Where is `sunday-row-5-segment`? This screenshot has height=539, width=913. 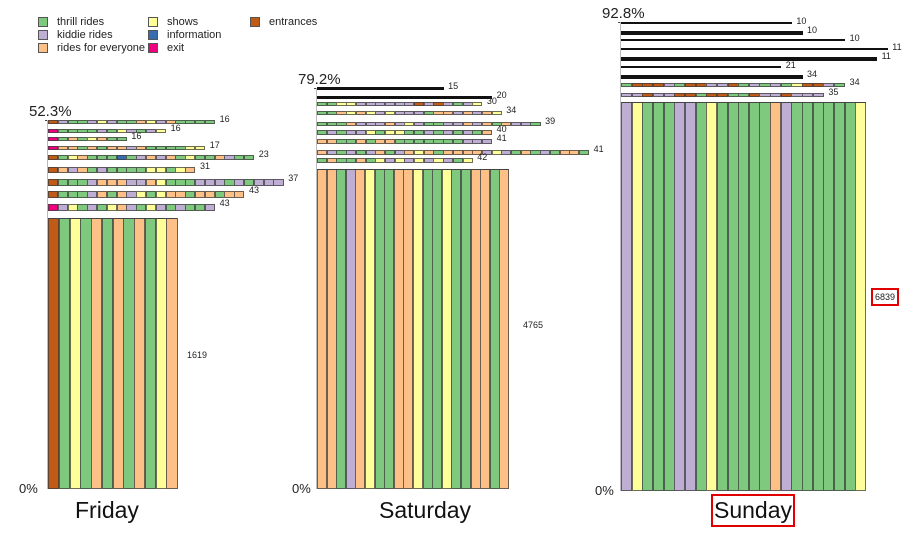
sunday-row-5-segment is located at coordinates (648, 67).